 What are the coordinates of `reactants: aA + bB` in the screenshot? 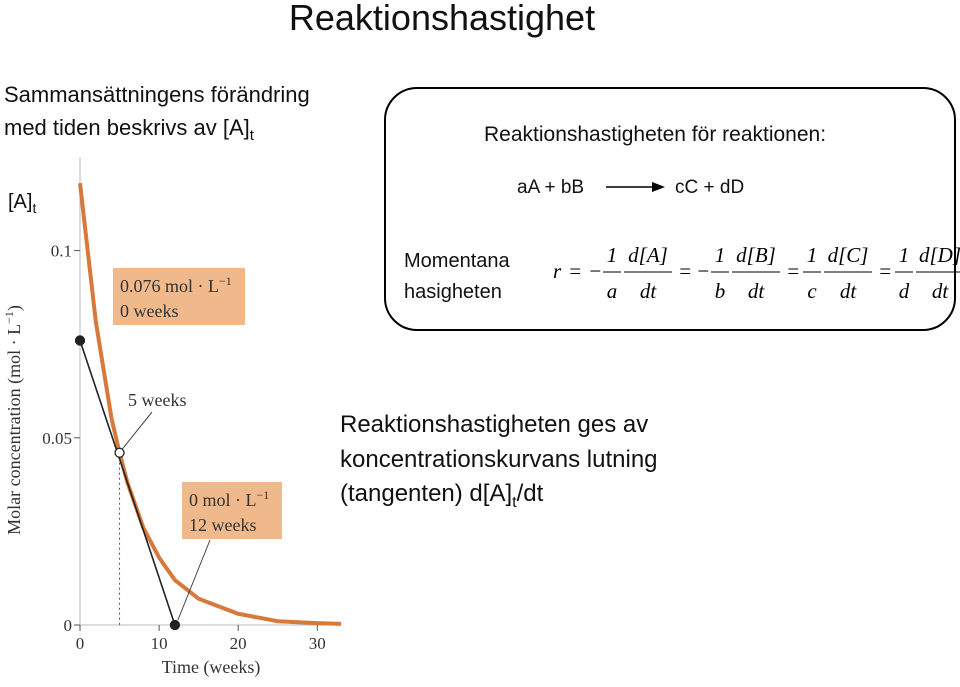 It's located at (550, 187).